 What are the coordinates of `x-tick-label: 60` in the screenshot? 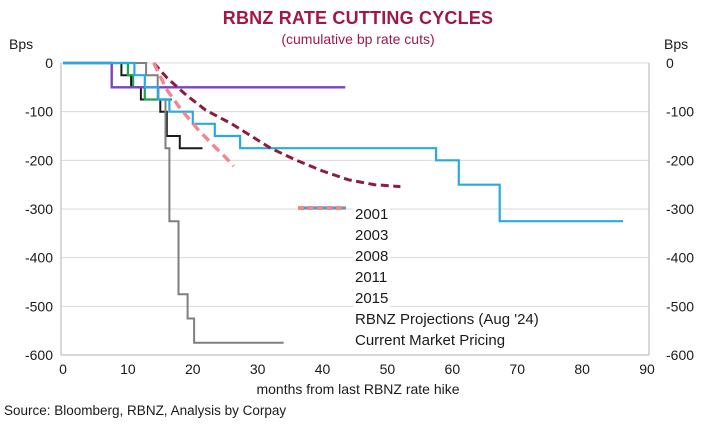 It's located at (453, 369).